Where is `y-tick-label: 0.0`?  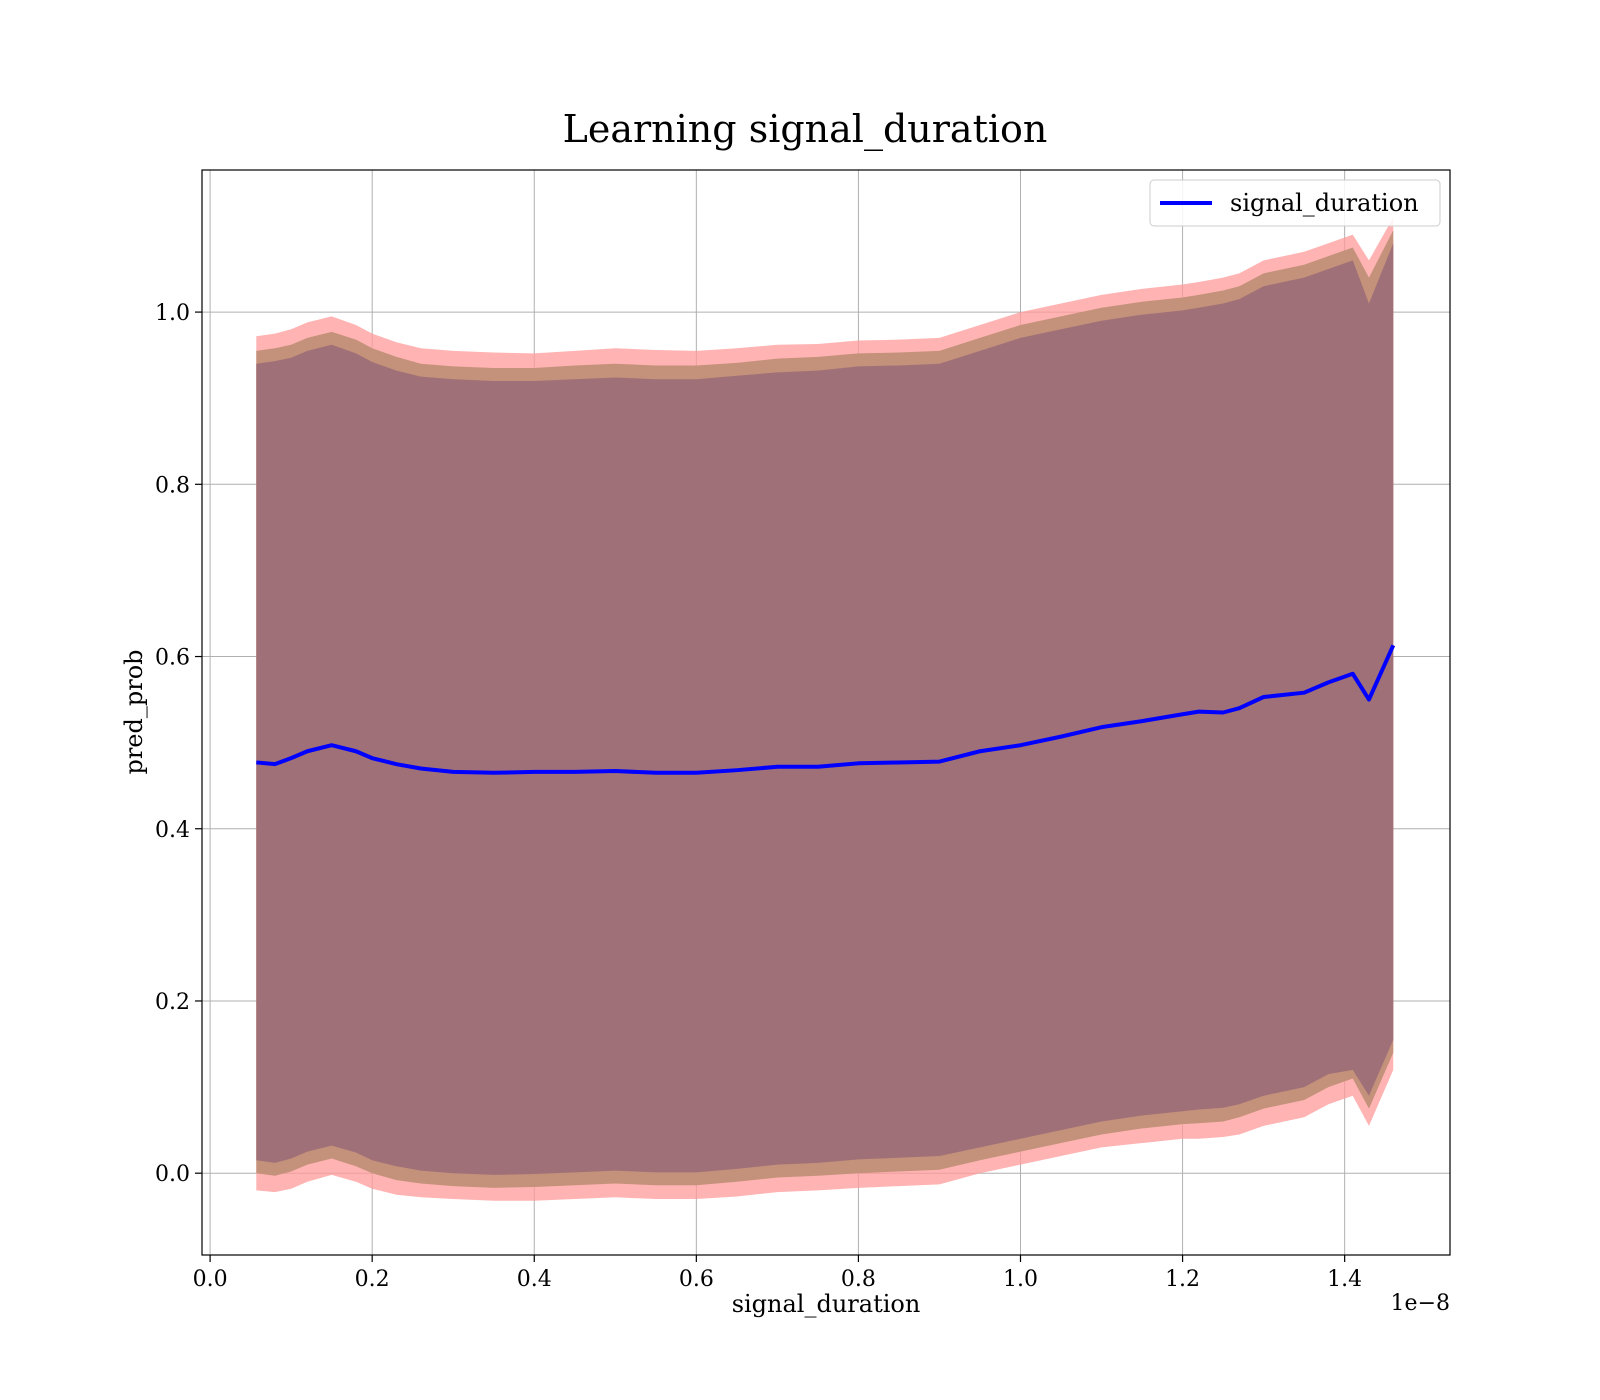
y-tick-label: 0.0 is located at coordinates (172, 1174).